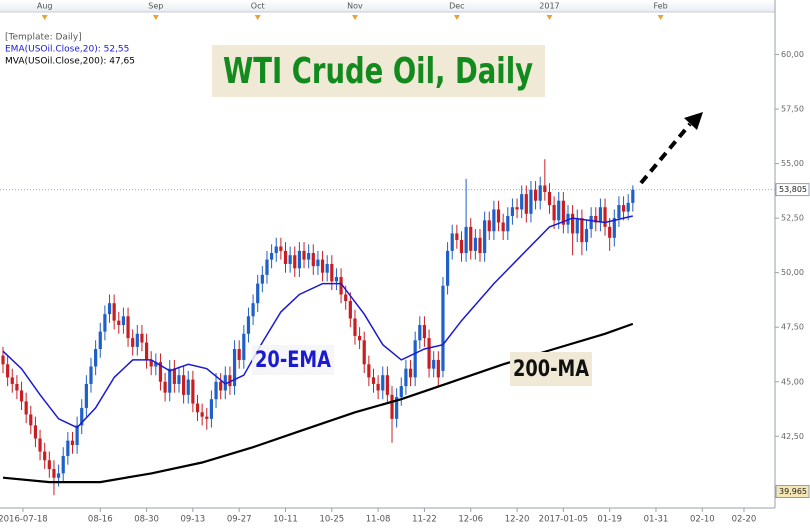 Image resolution: width=810 pixels, height=530 pixels. I want to click on x-tick-label: 12-06, so click(470, 520).